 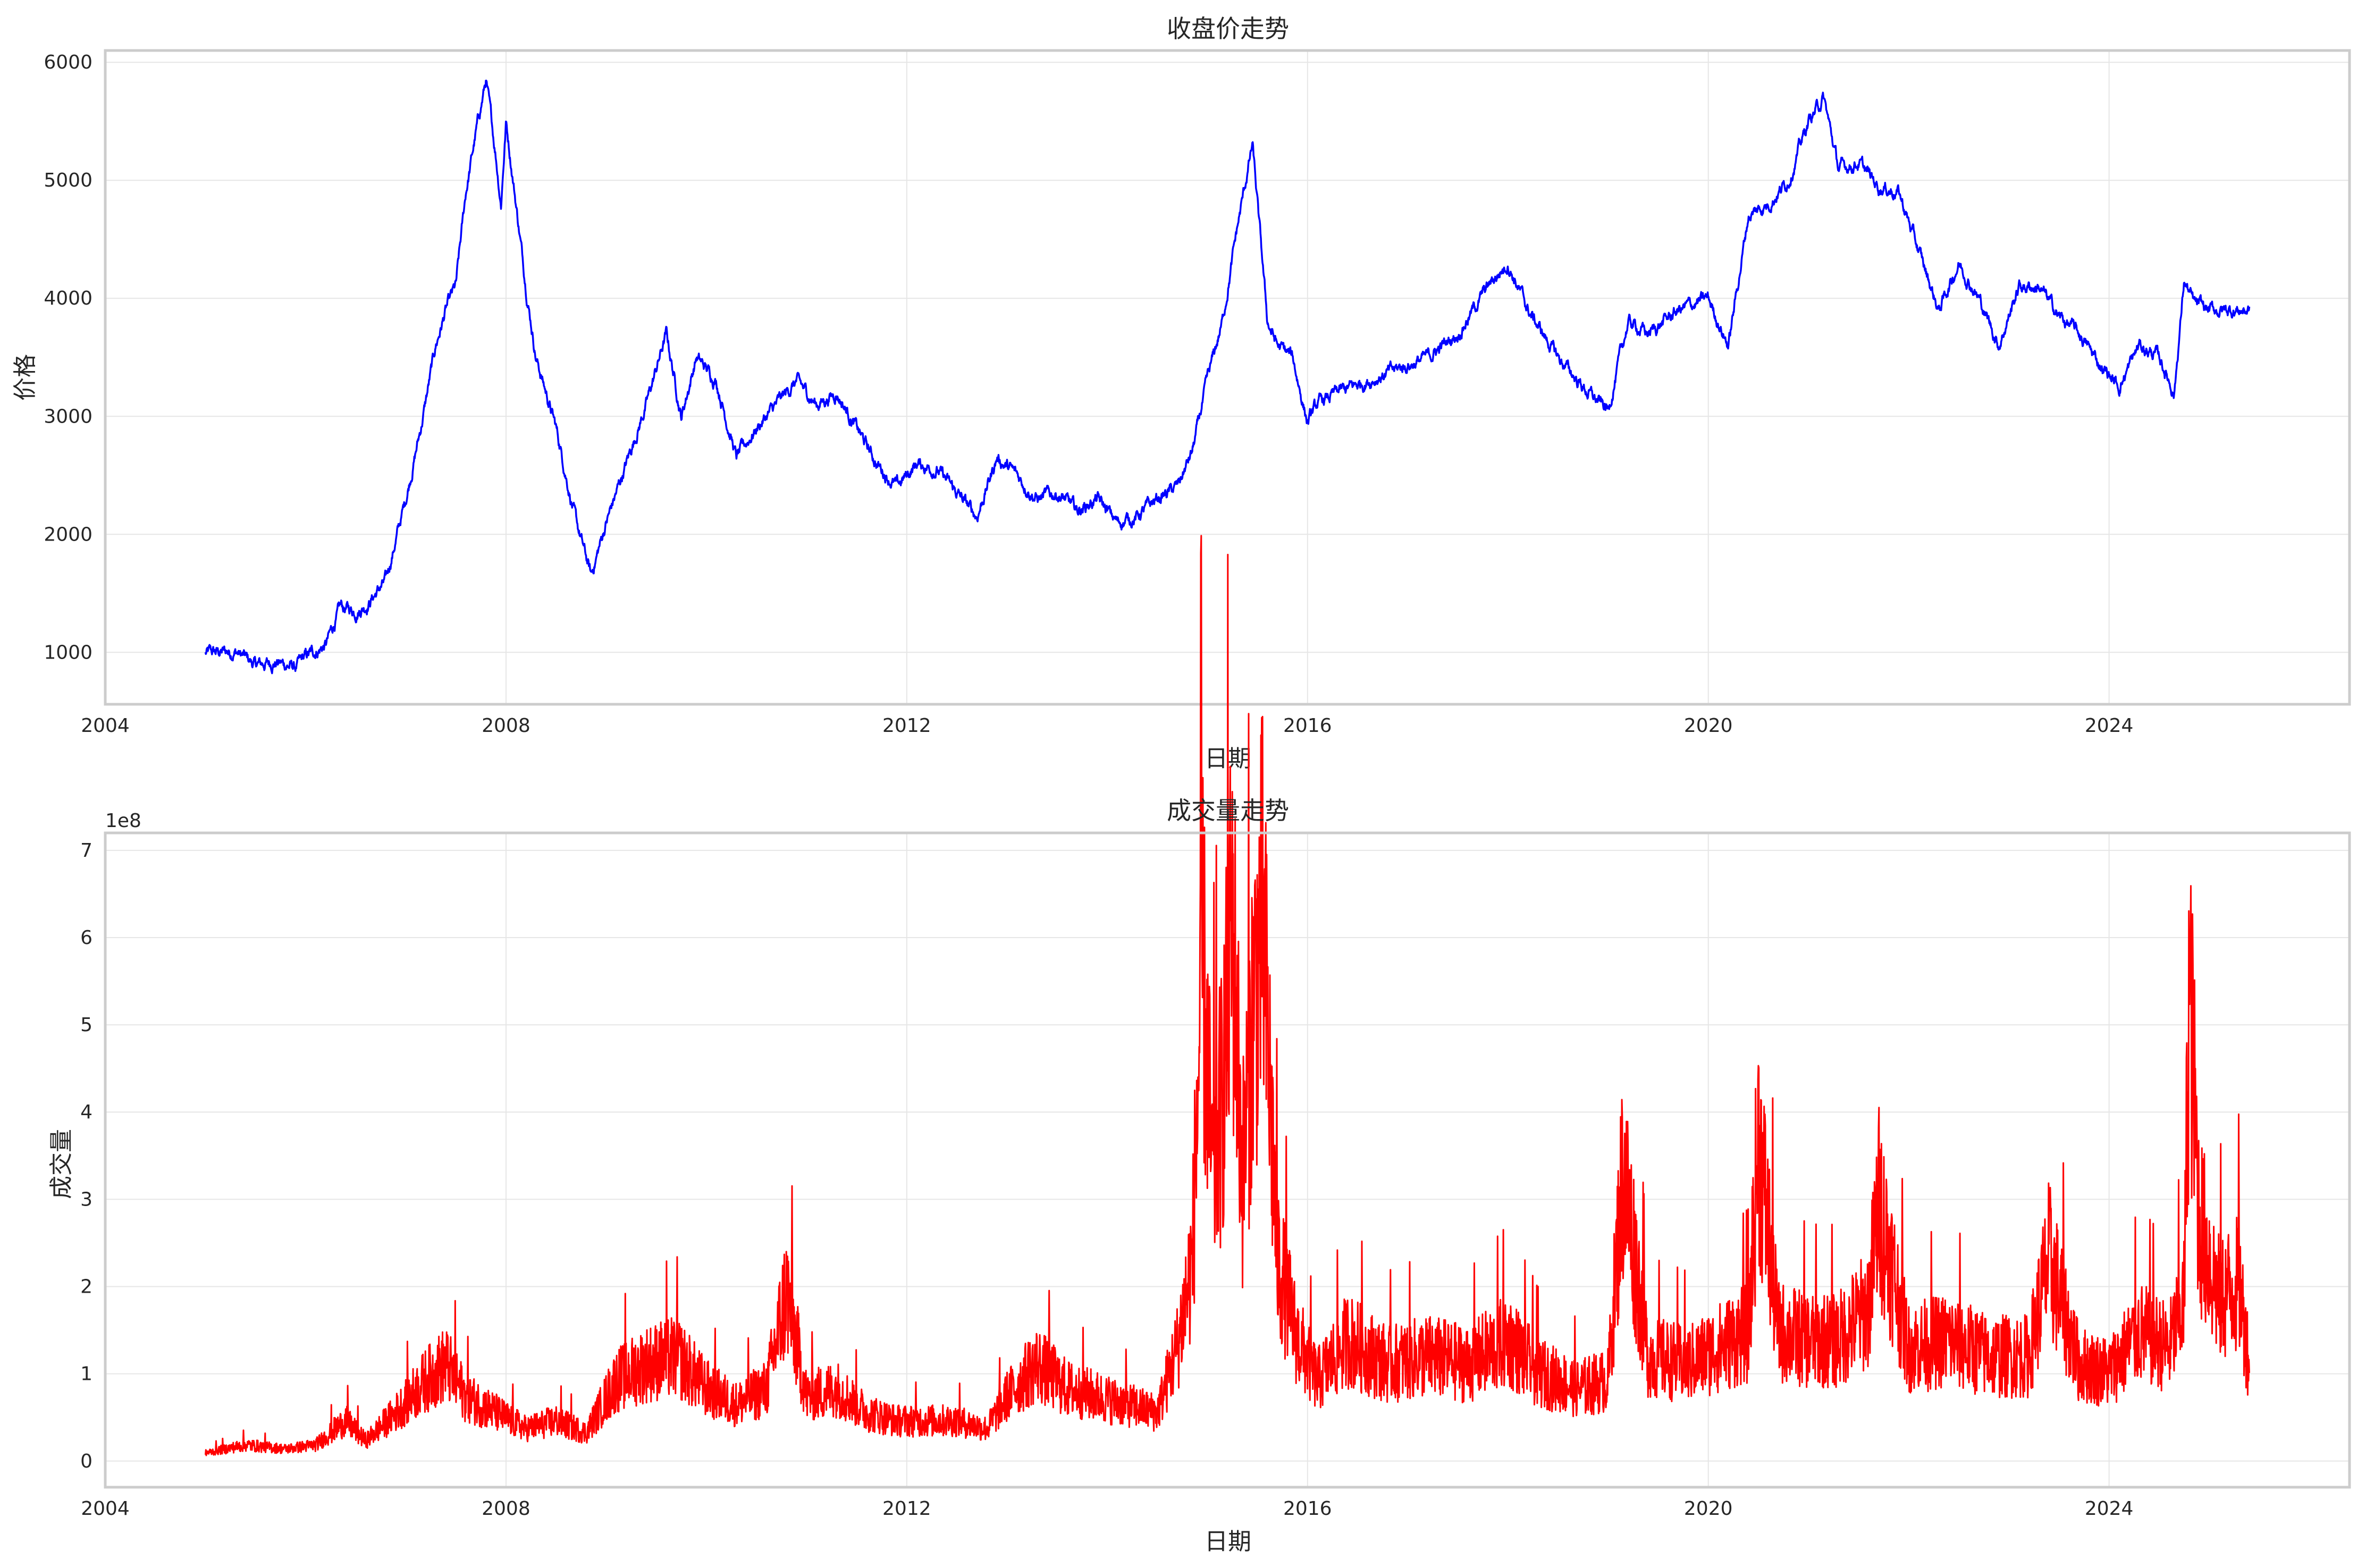 I want to click on price-chart-title: 收盘价走势, so click(x=1228, y=28).